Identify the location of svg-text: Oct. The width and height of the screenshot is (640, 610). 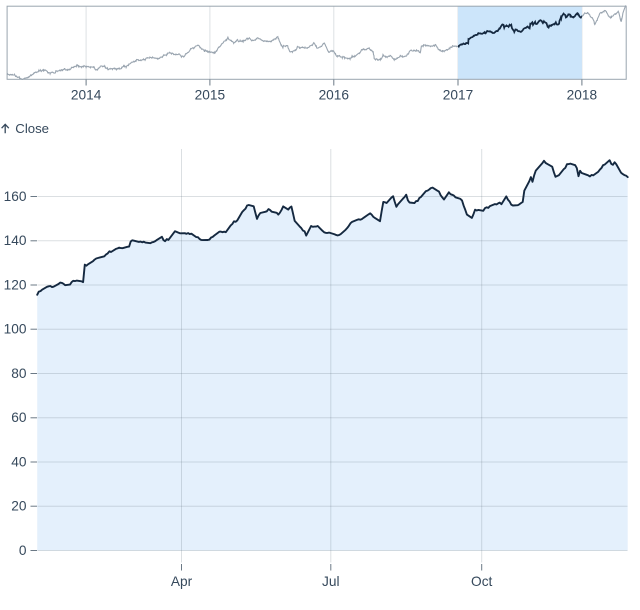
(481, 581).